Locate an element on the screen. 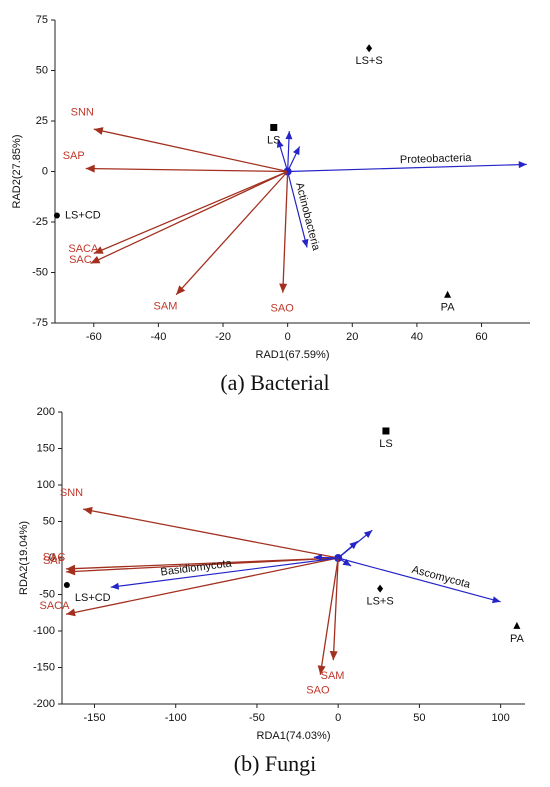 Image resolution: width=550 pixels, height=787 pixels. x-axis-label: RAD1(67.59%) is located at coordinates (293, 355).